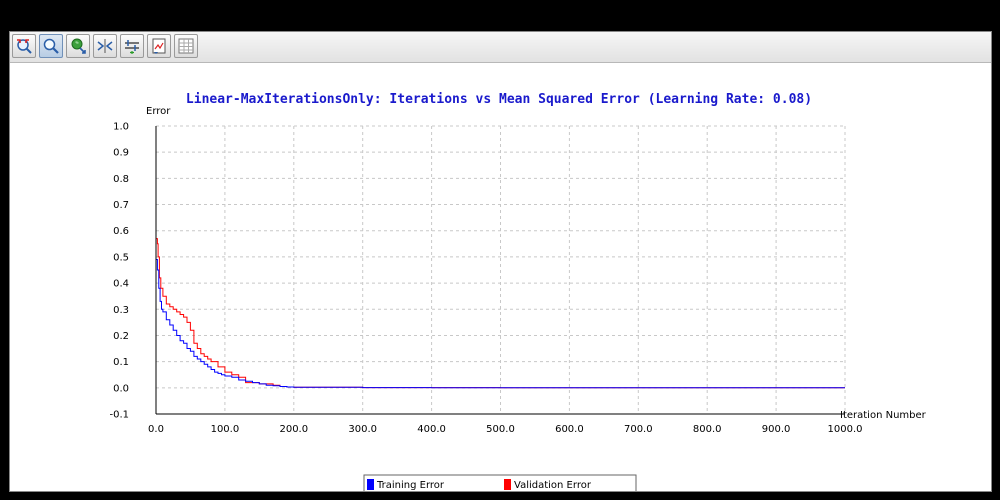 The image size is (1000, 500). What do you see at coordinates (638, 429) in the screenshot?
I see `x-tick-label: 700.0` at bounding box center [638, 429].